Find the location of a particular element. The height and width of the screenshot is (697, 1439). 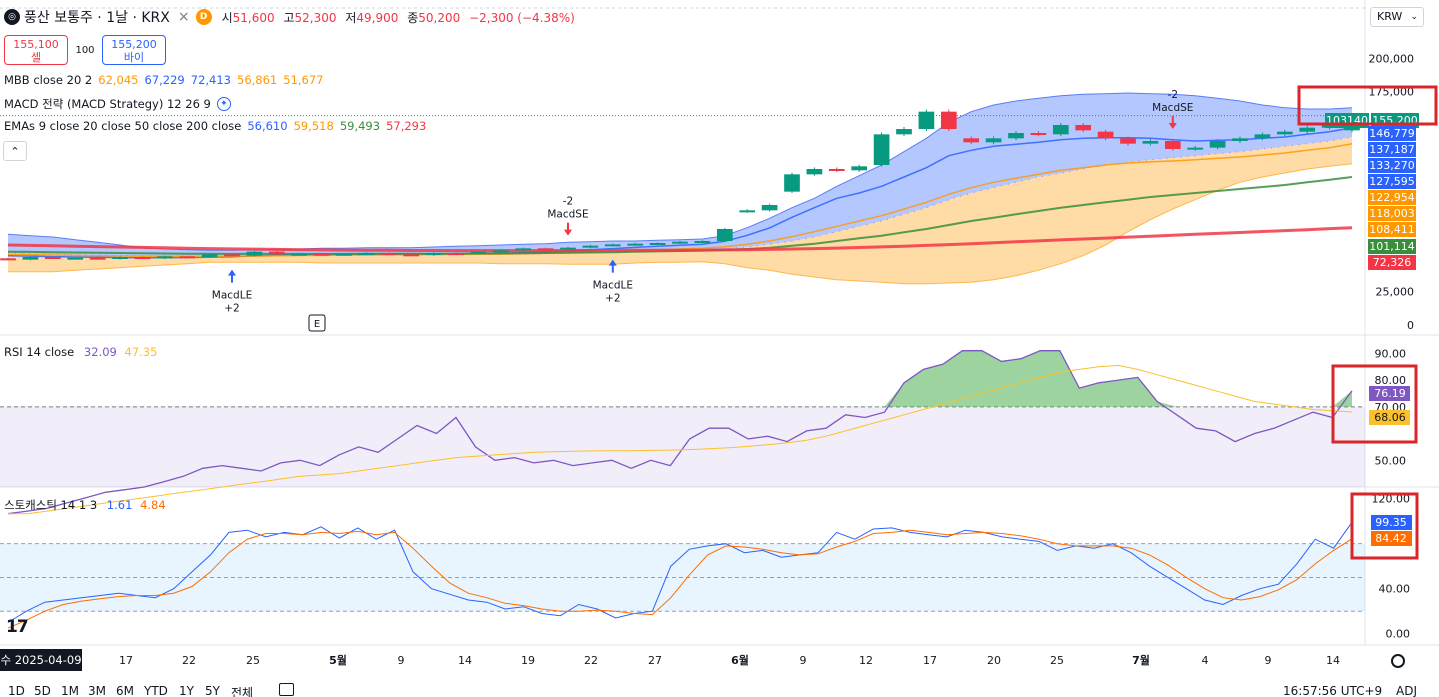

range-all: 전체 is located at coordinates (242, 691).